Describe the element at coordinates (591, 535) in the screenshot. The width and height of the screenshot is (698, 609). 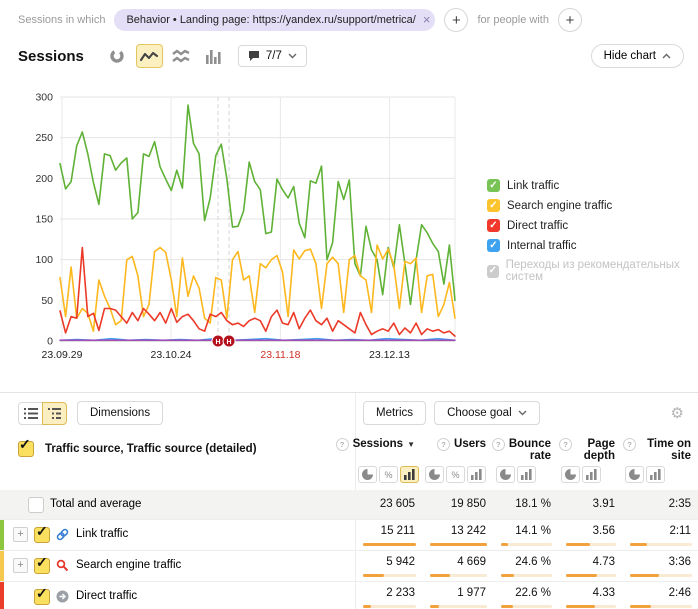
I see `metric-cell: 3.56` at that location.